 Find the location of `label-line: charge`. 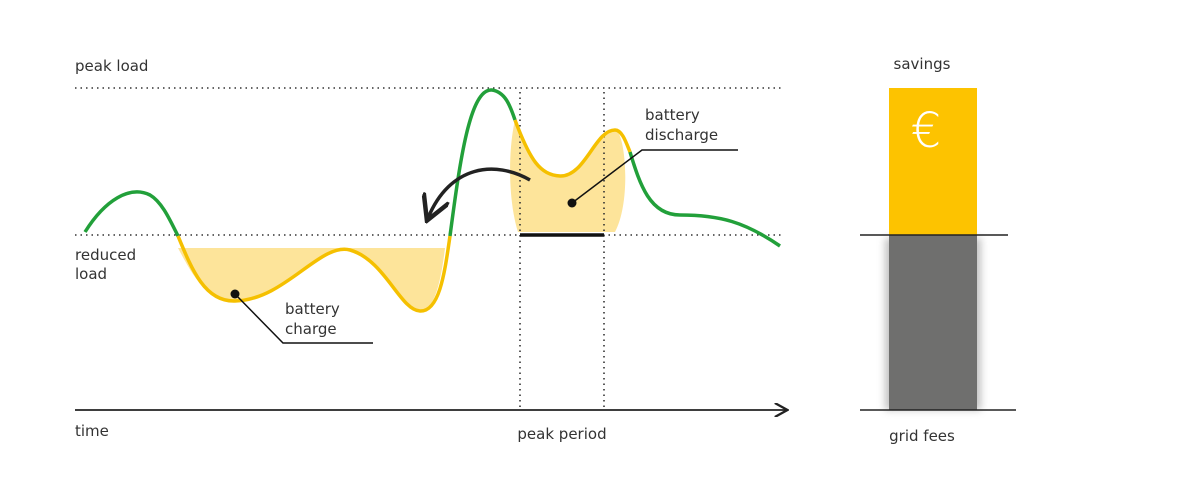

label-line: charge is located at coordinates (311, 329).